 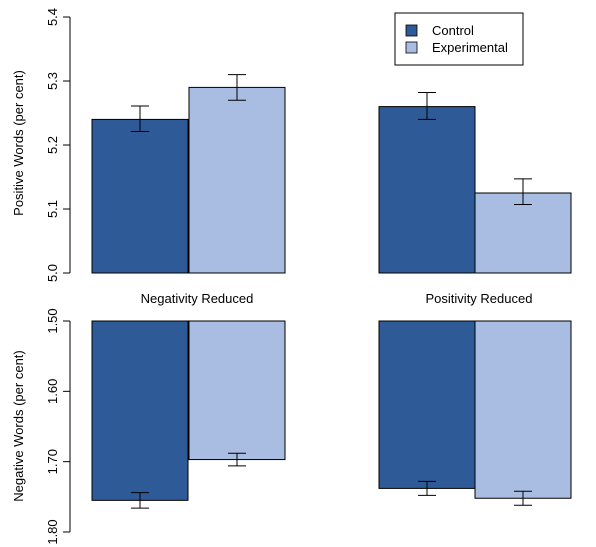 What do you see at coordinates (18, 426) in the screenshot?
I see `bottom-y-axis-title: Negative Words (per cent)` at bounding box center [18, 426].